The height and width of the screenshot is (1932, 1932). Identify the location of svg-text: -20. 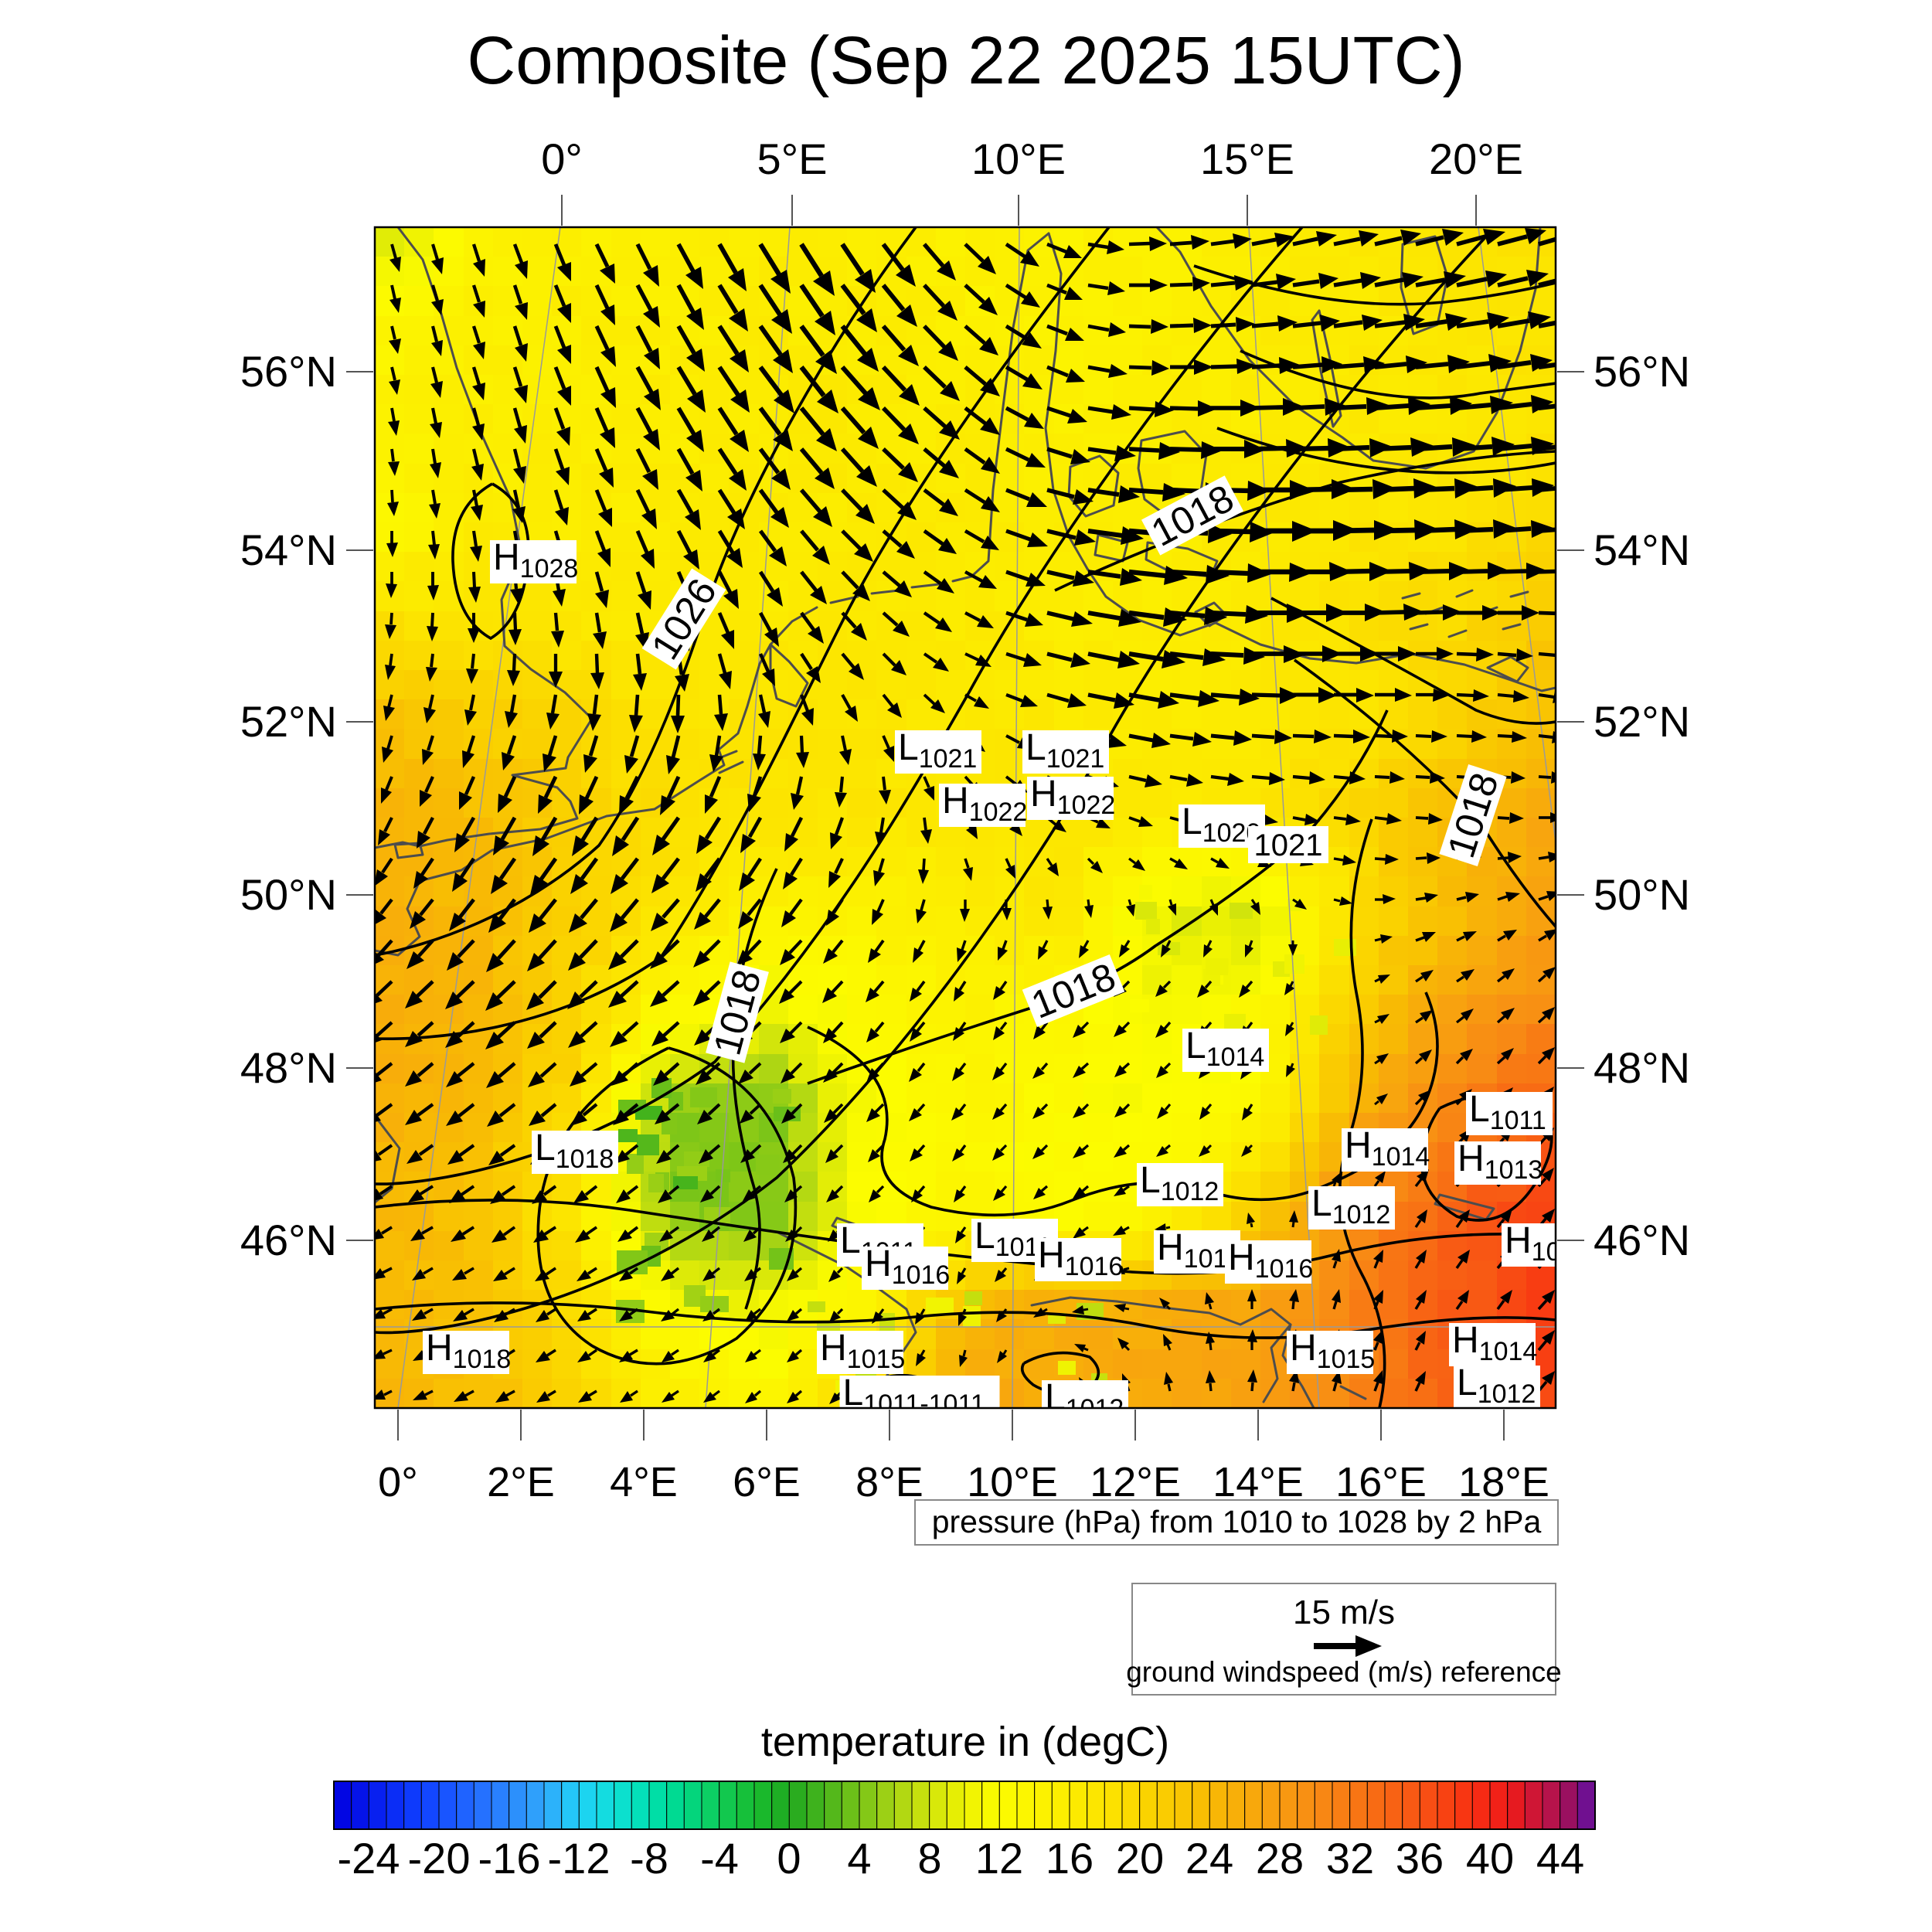
(439, 1858).